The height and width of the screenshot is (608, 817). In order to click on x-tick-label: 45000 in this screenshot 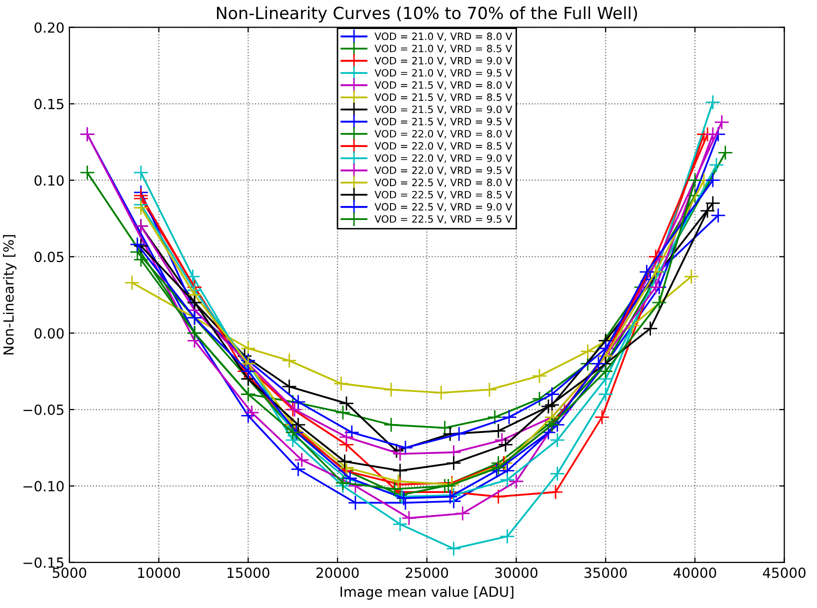, I will do `click(784, 573)`.